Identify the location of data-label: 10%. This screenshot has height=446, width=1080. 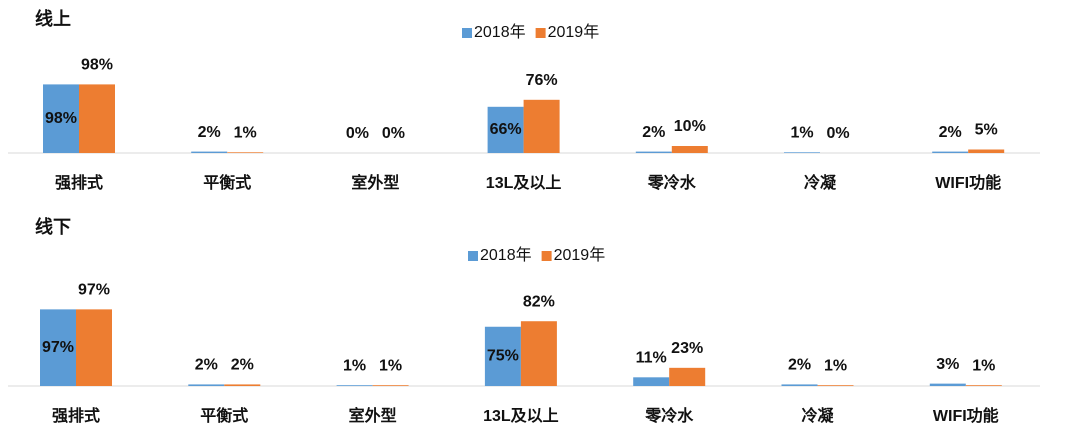
(690, 126).